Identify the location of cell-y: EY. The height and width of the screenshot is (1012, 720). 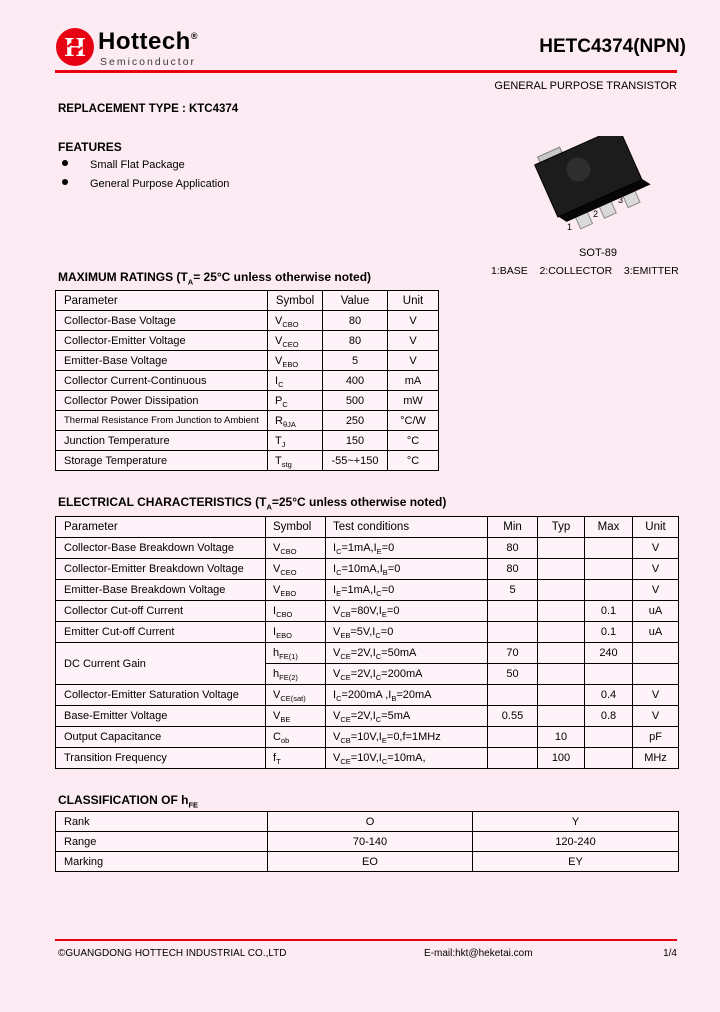
(575, 861).